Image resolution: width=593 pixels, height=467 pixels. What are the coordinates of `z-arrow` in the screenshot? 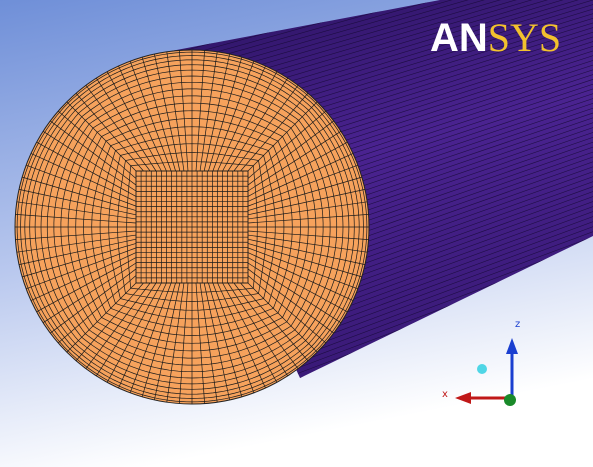 It's located at (512, 346).